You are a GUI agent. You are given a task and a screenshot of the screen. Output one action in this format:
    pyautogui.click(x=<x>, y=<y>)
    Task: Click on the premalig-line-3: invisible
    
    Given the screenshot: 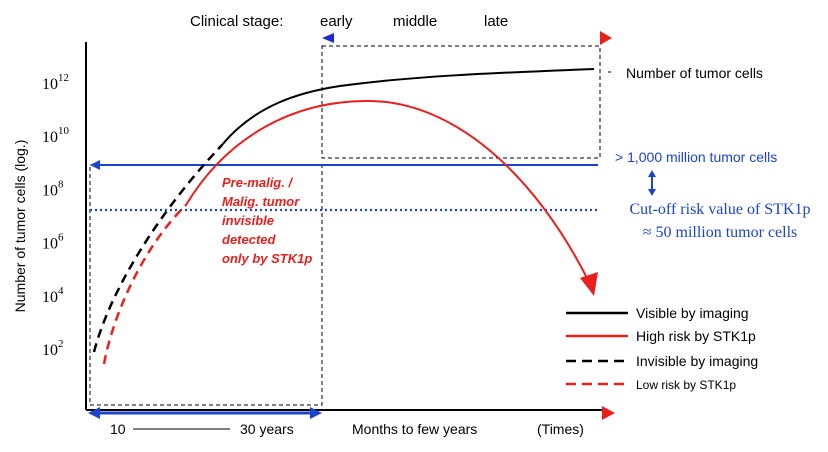 What is the action you would take?
    pyautogui.click(x=248, y=220)
    